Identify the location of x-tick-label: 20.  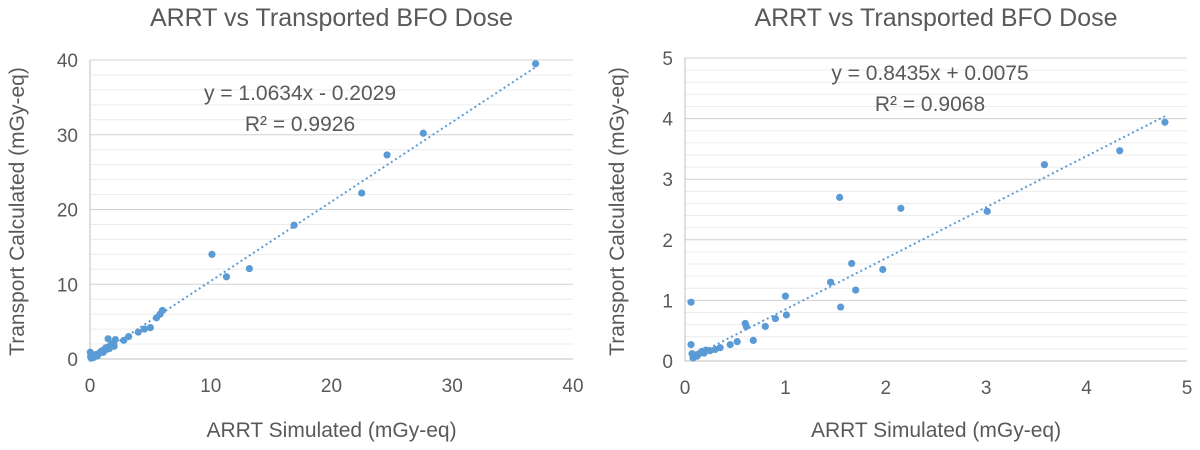
(331, 386).